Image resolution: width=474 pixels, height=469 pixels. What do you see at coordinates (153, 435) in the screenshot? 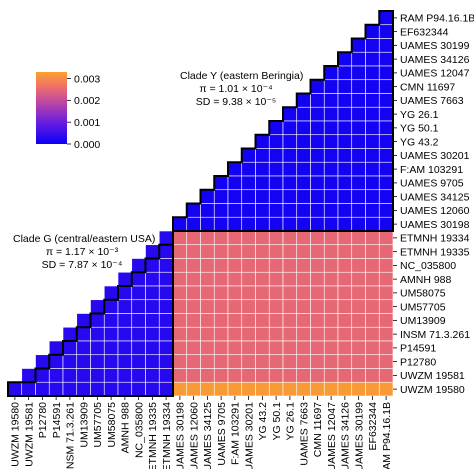
I see `column-label: ETMNH 19335` at bounding box center [153, 435].